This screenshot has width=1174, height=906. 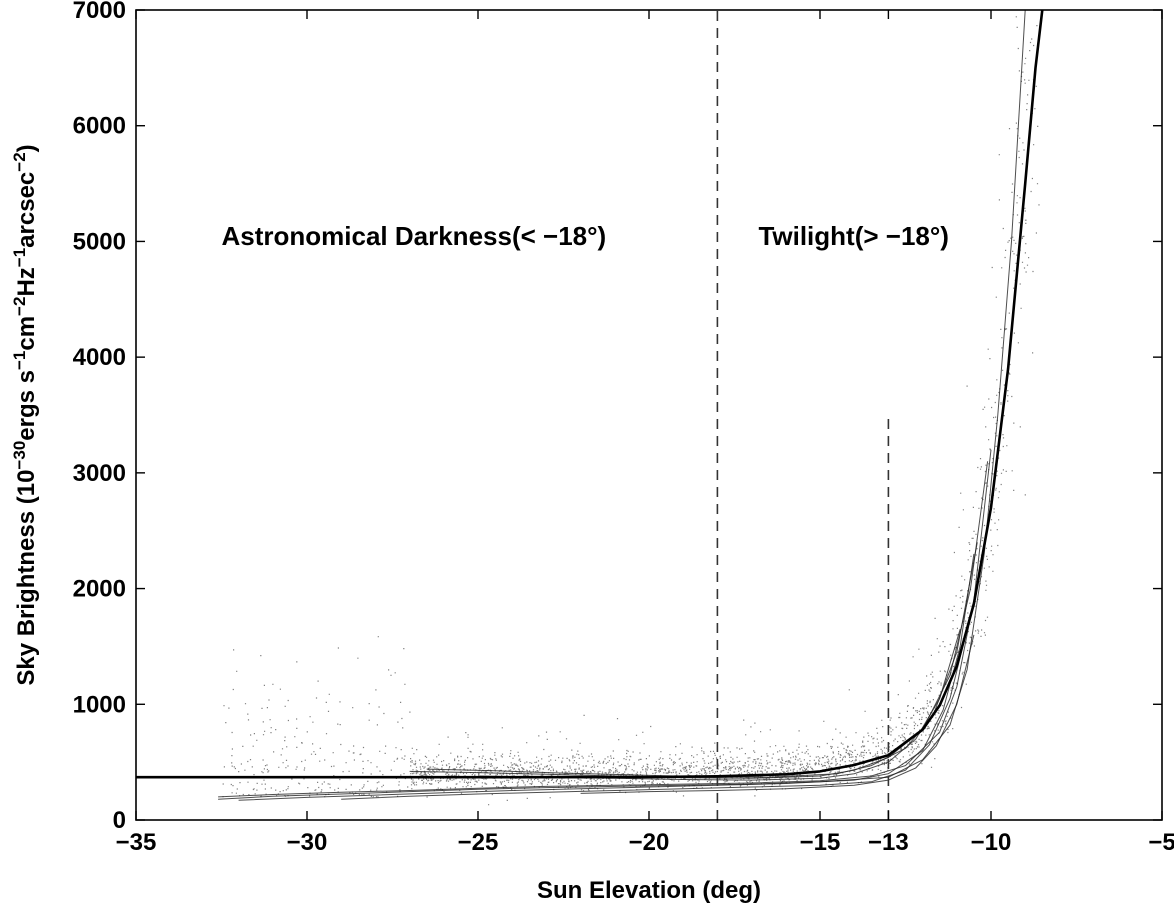 I want to click on y-tick-label: 7000, so click(x=99, y=12).